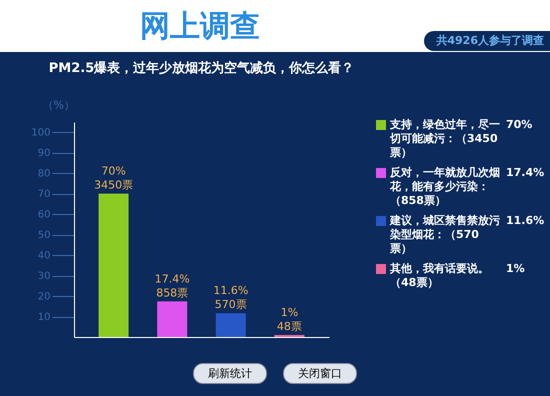  Describe the element at coordinates (44, 194) in the screenshot. I see `y-tick-label: 70` at that location.